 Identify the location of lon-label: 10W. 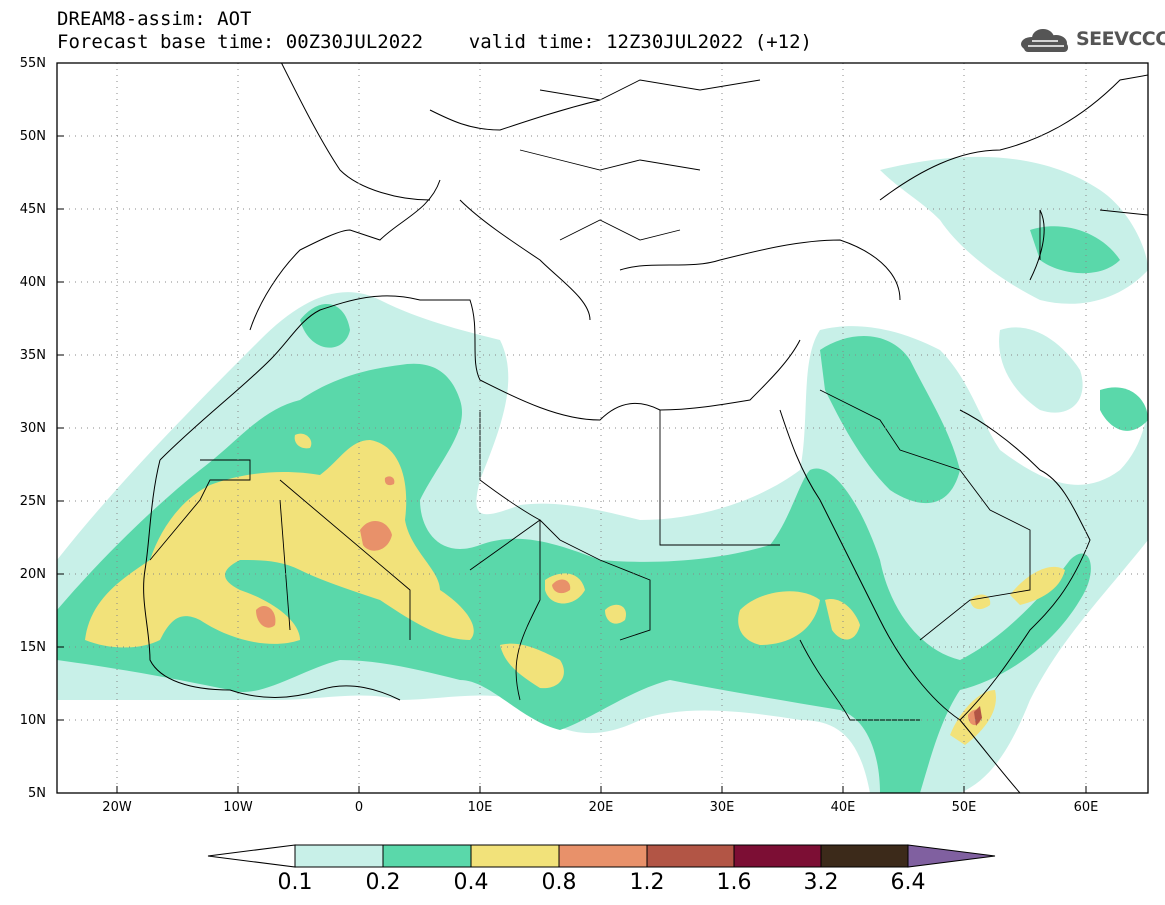
(238, 807).